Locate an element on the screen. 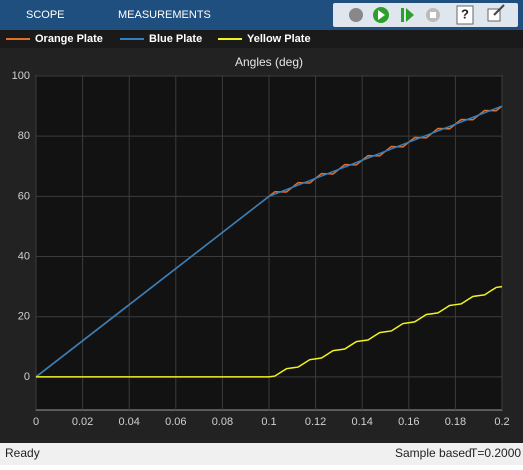 The width and height of the screenshot is (523, 470). x-tick-label: 0.06 is located at coordinates (175, 422).